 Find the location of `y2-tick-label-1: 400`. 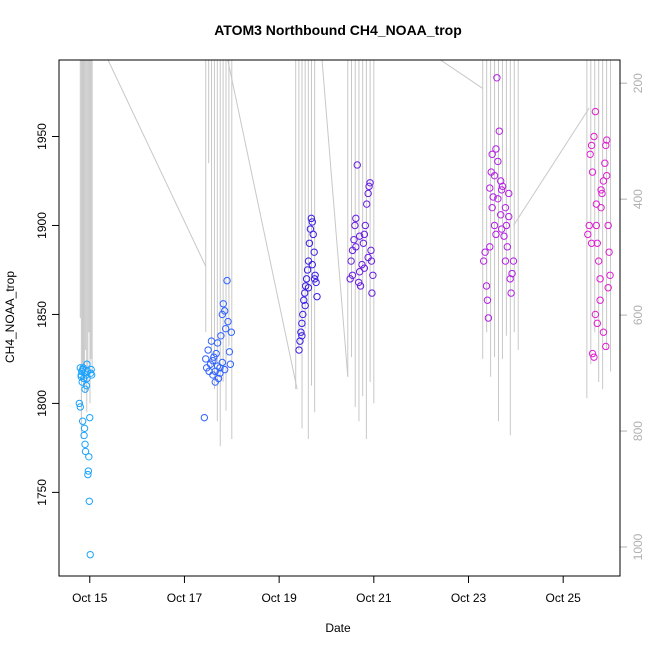

y2-tick-label-1: 400 is located at coordinates (638, 199).